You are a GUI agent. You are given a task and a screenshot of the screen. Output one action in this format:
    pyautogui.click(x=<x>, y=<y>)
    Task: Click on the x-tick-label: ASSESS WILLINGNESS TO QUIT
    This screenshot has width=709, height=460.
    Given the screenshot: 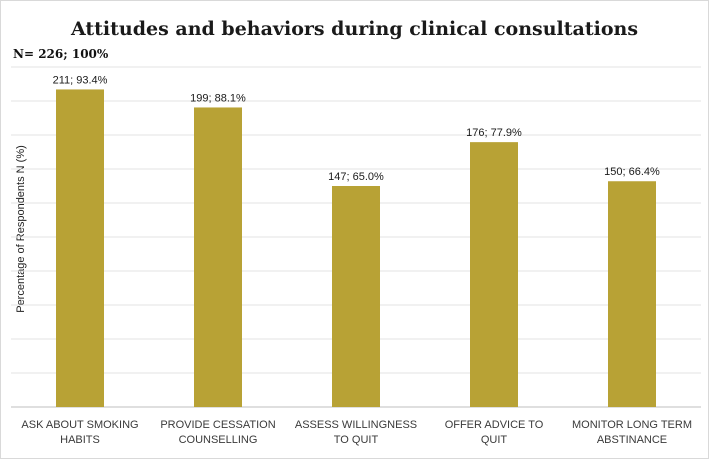 What is the action you would take?
    pyautogui.click(x=356, y=432)
    